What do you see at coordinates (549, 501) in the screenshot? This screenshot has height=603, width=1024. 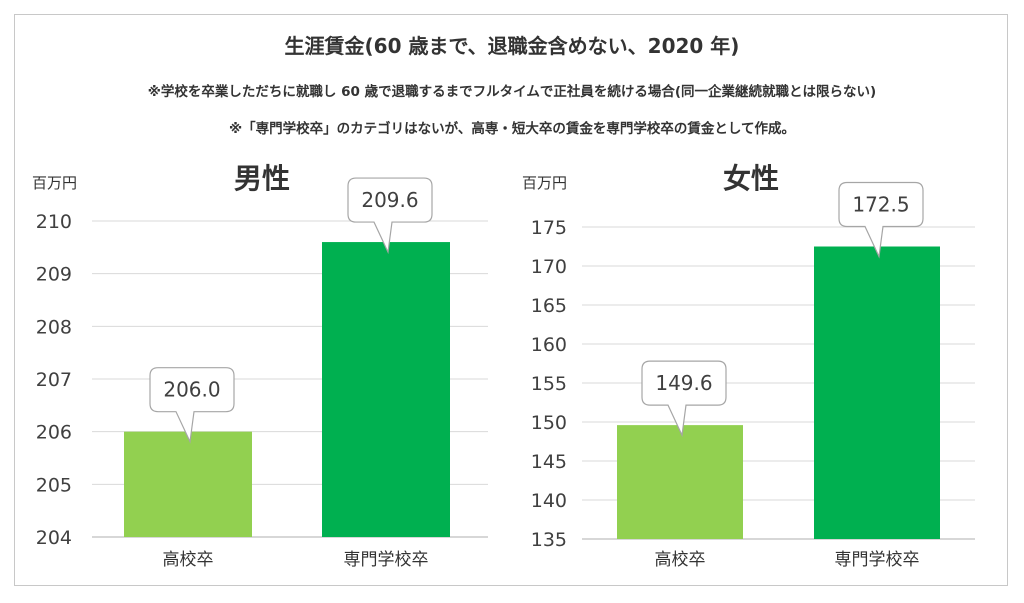 I see `female-y-tick-label: 140` at bounding box center [549, 501].